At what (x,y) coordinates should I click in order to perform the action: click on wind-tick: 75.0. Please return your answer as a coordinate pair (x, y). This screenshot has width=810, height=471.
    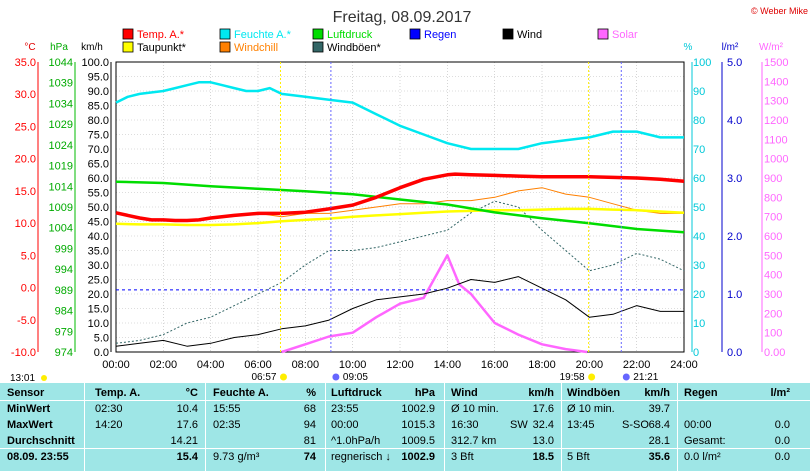
    Looking at the image, I should click on (98, 136).